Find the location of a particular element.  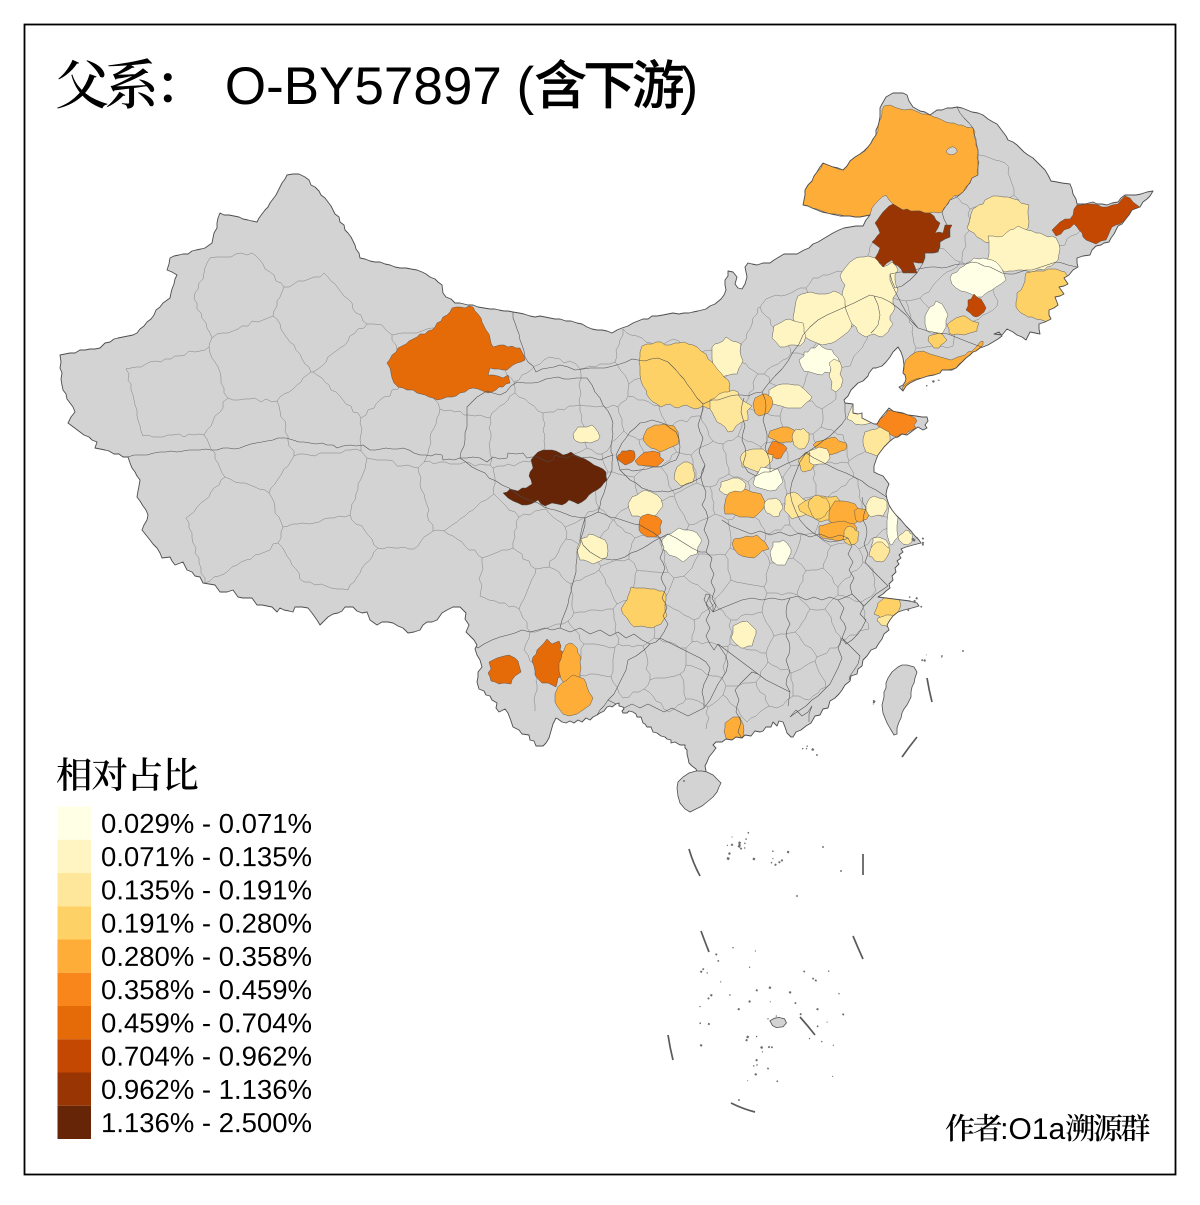

region-changji is located at coordinates (456, 353).